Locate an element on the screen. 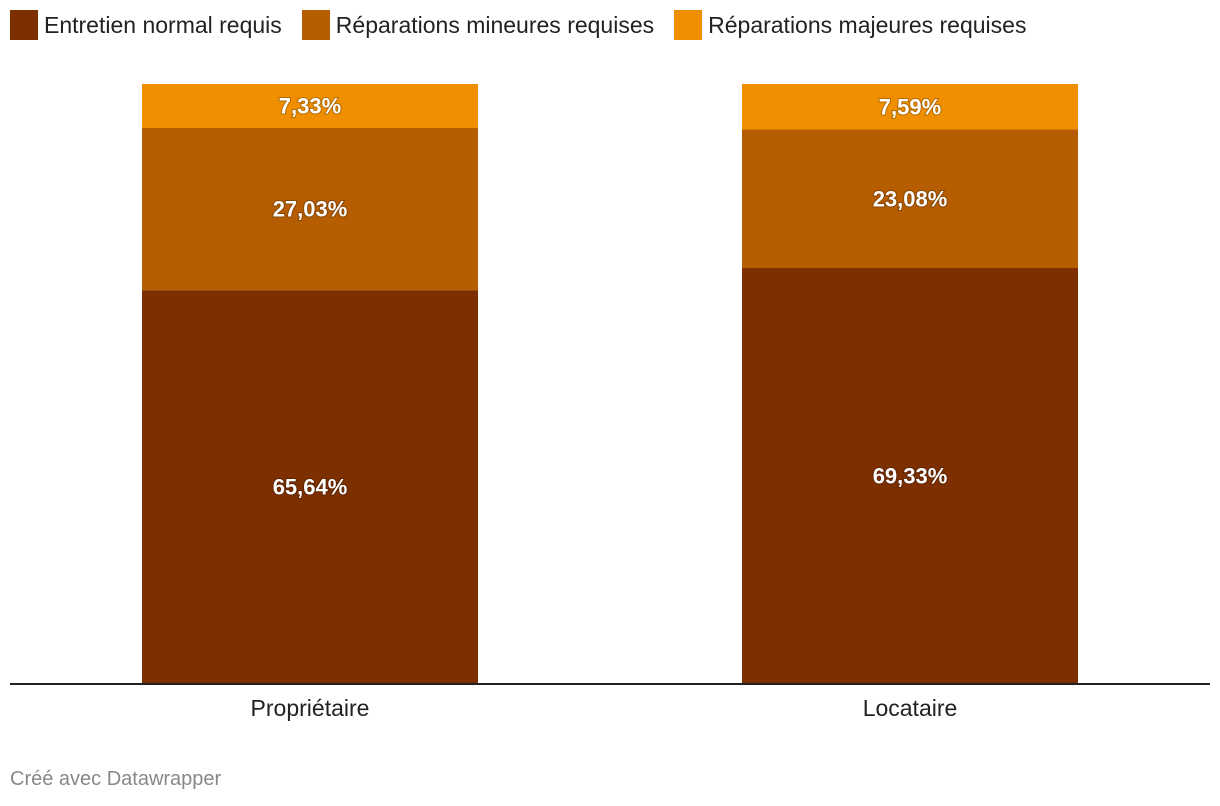  footer-credit: Créé avec Datawrapper is located at coordinates (116, 779).